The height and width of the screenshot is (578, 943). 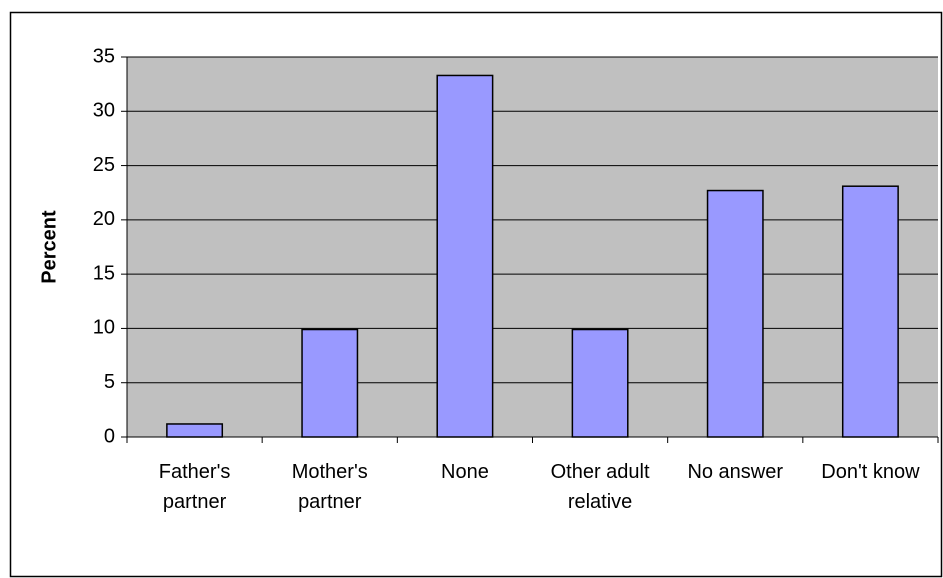 What do you see at coordinates (465, 472) in the screenshot?
I see `x-tick-label: None` at bounding box center [465, 472].